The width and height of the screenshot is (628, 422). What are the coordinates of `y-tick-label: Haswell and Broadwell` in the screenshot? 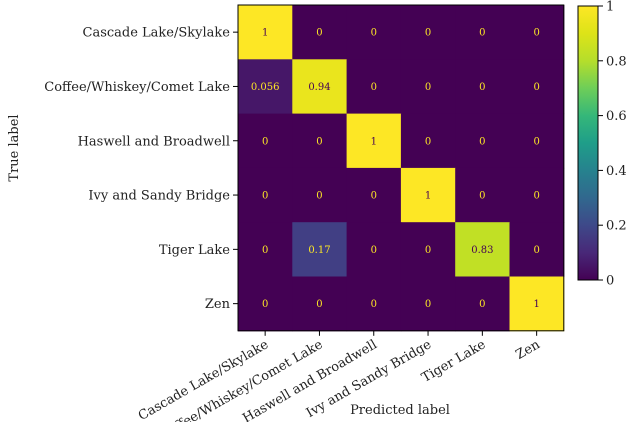 It's located at (154, 141).